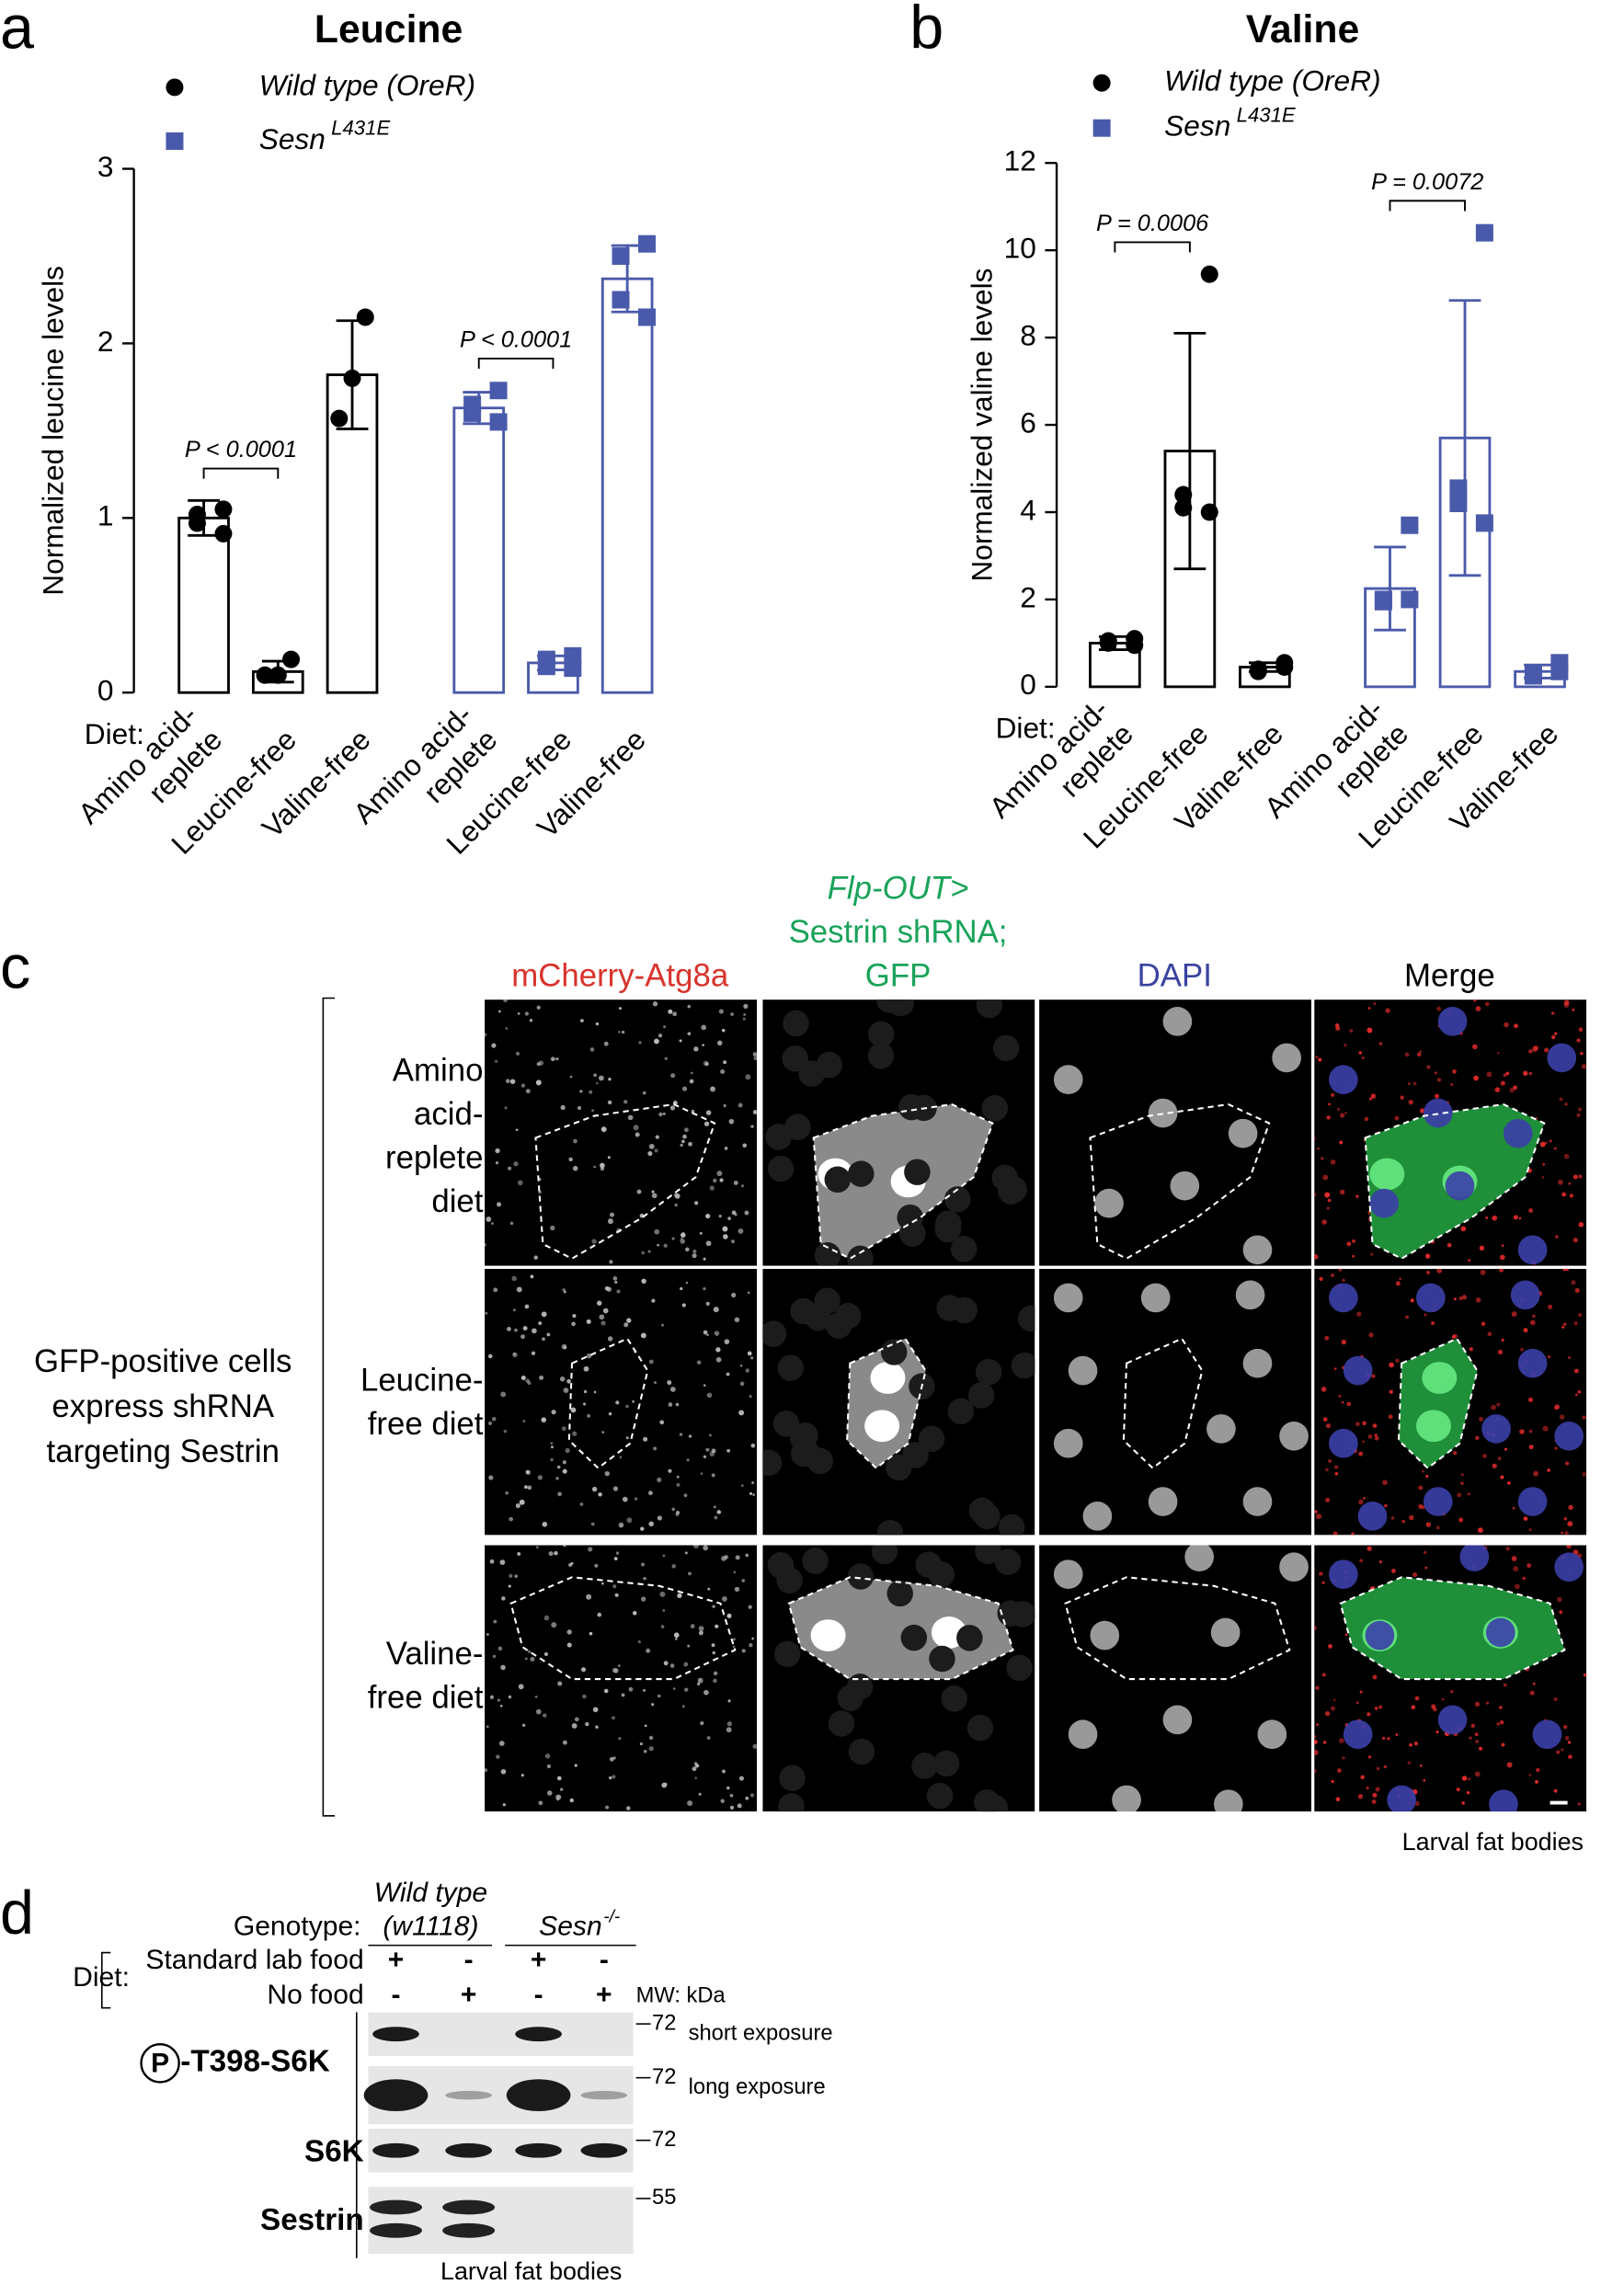 The width and height of the screenshot is (1601, 2296). What do you see at coordinates (1152, 247) in the screenshot?
I see `significance-bracket` at bounding box center [1152, 247].